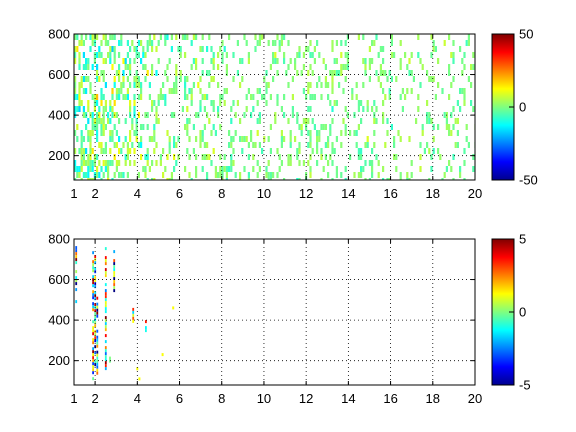 The width and height of the screenshot is (576, 432). I want to click on bottom-heatmap-y-tick-labels: 200 400 600 800, so click(59, 300).